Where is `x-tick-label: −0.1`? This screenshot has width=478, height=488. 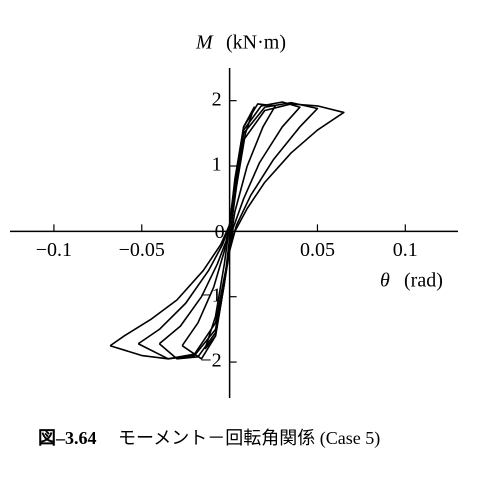
x-tick-label: −0.1 is located at coordinates (54, 250).